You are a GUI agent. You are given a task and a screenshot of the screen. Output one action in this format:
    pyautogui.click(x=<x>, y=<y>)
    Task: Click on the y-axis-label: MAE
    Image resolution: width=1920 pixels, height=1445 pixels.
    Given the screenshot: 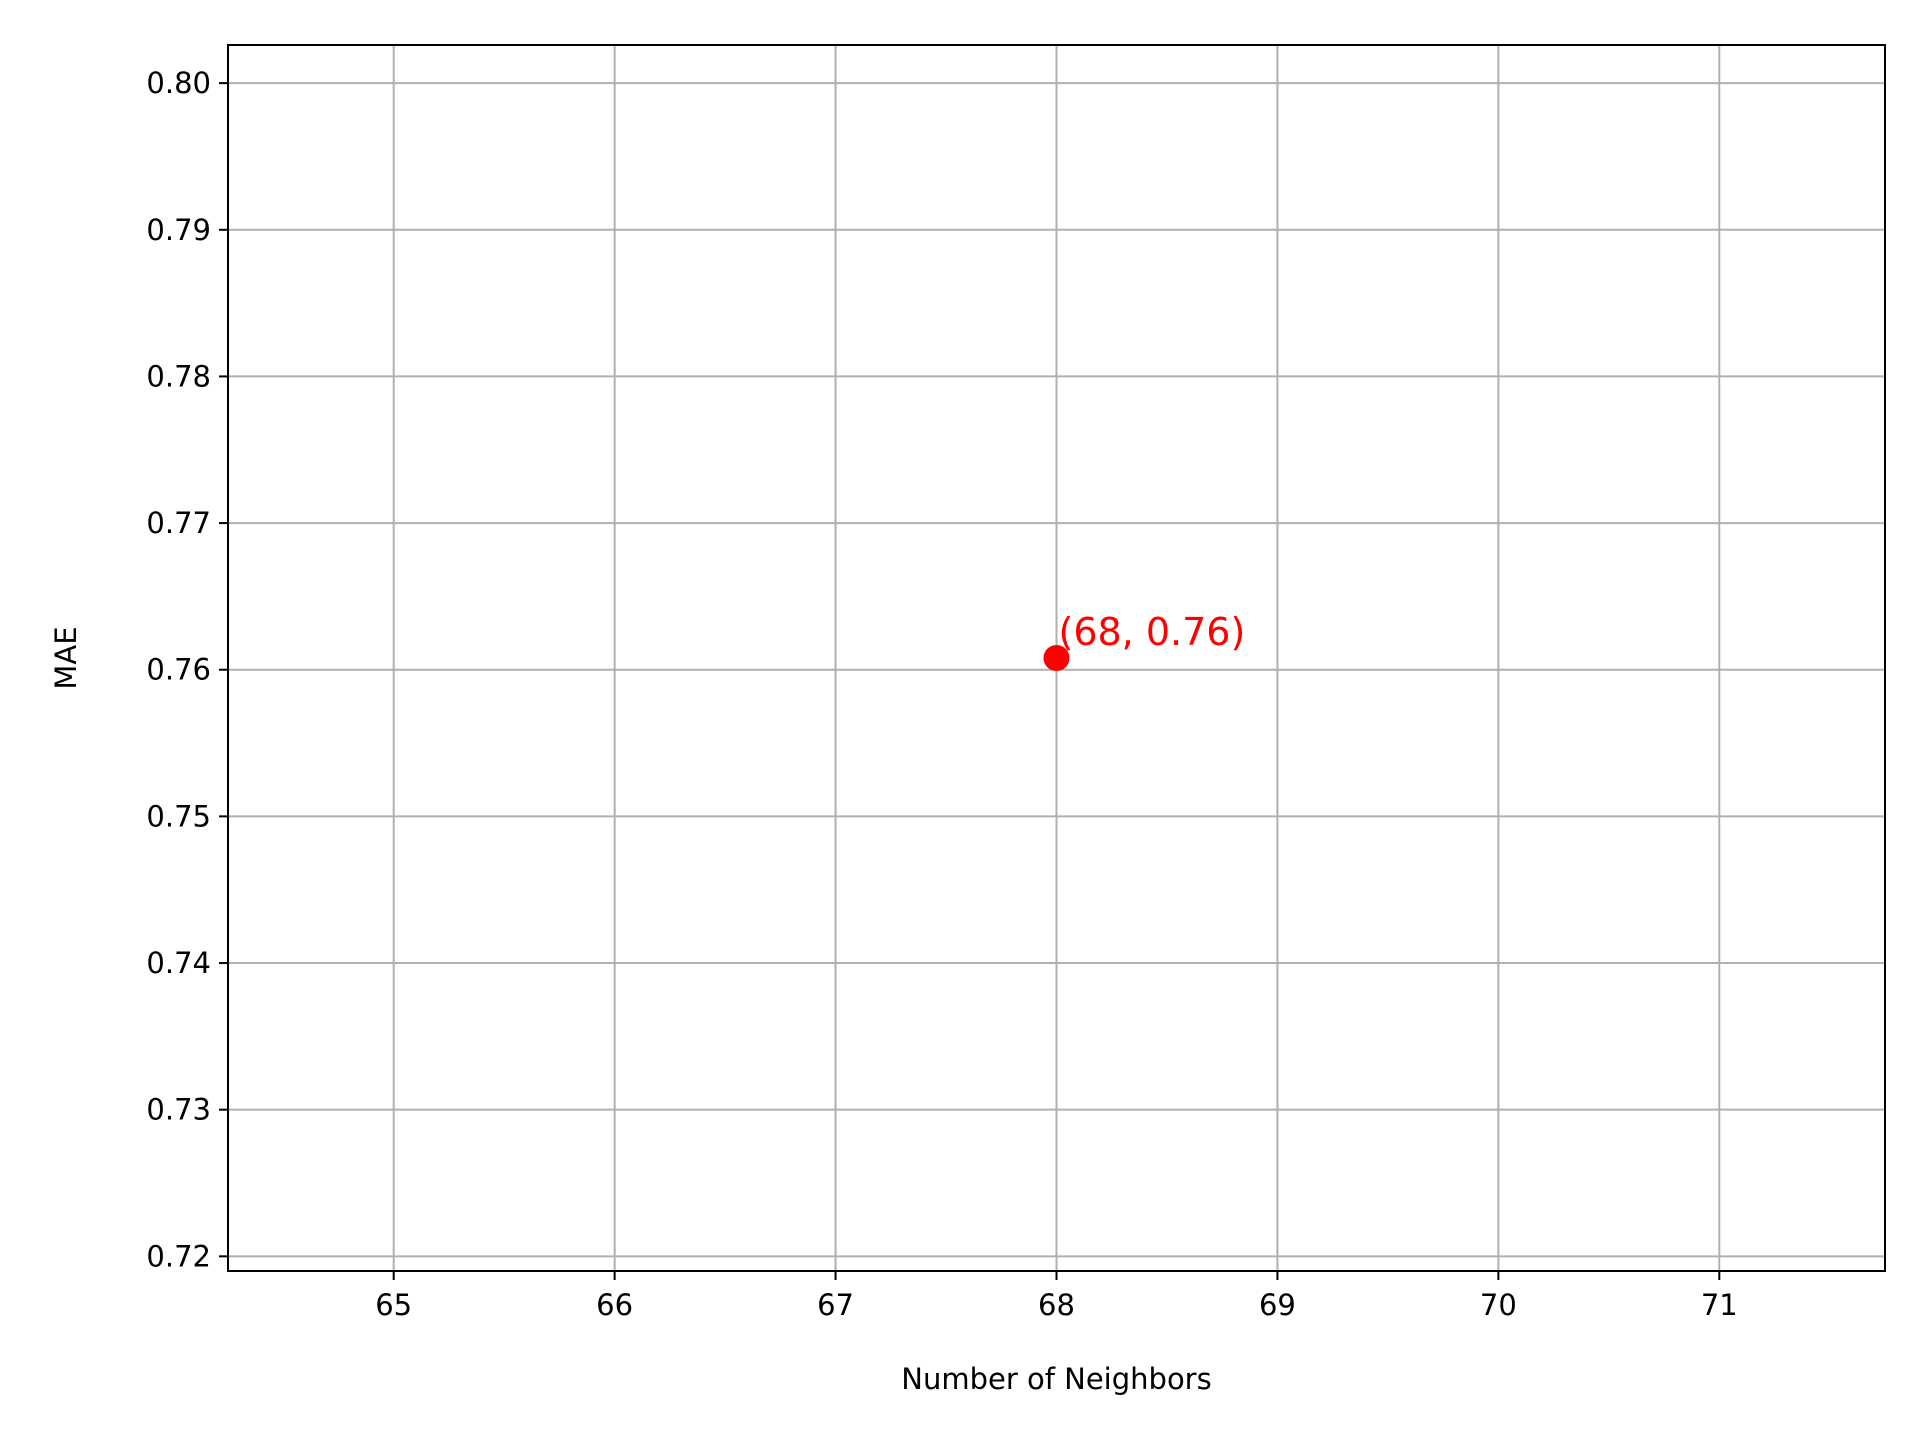 What is the action you would take?
    pyautogui.click(x=66, y=657)
    